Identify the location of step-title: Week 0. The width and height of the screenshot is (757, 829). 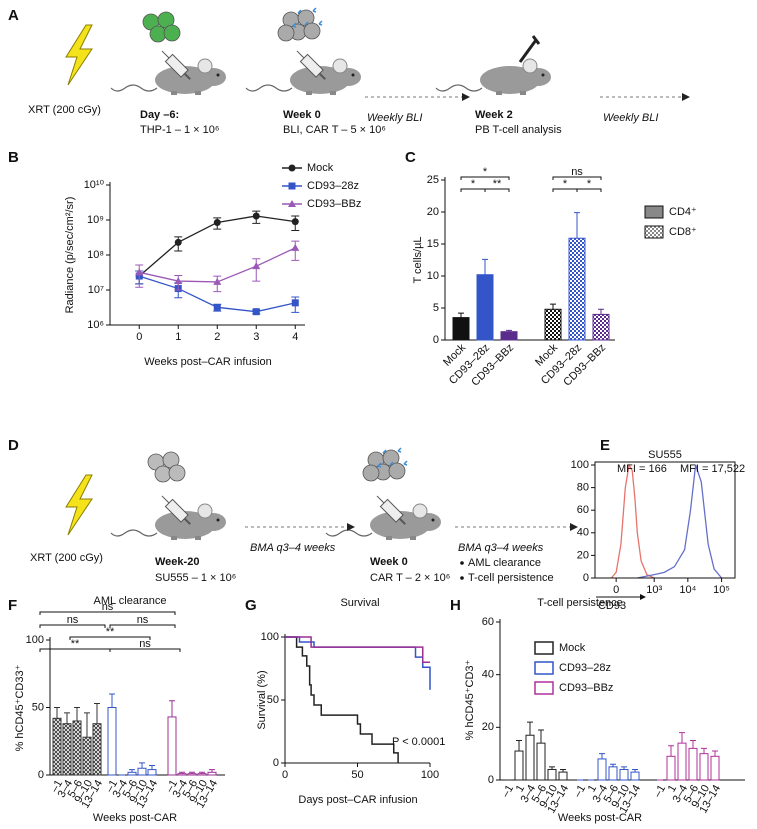
(302, 115).